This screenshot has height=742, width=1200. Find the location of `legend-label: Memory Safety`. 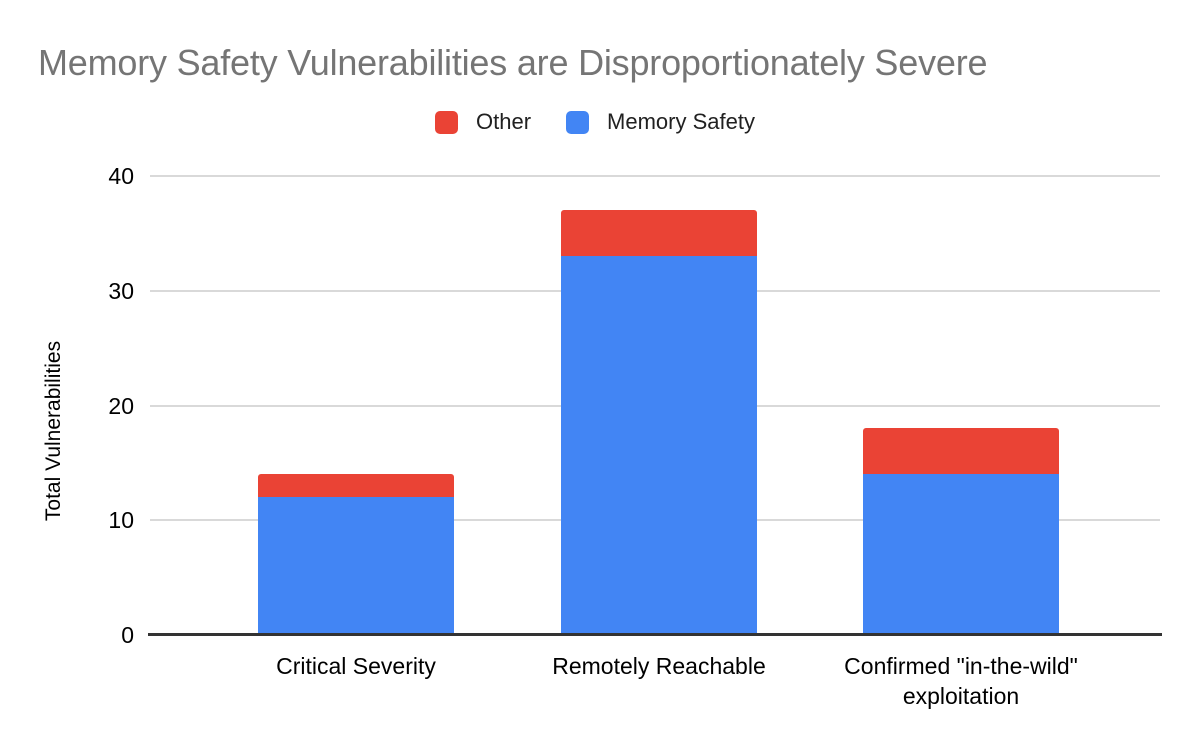

legend-label: Memory Safety is located at coordinates (681, 121).